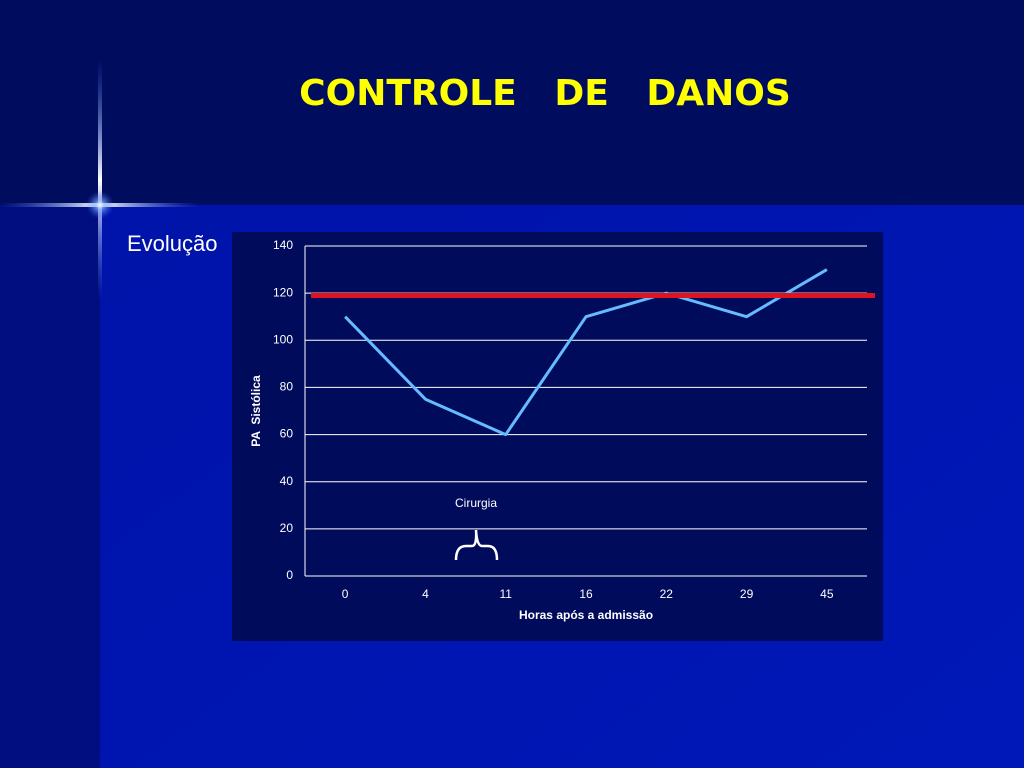  Describe the element at coordinates (586, 594) in the screenshot. I see `x-tick-label: 16` at that location.